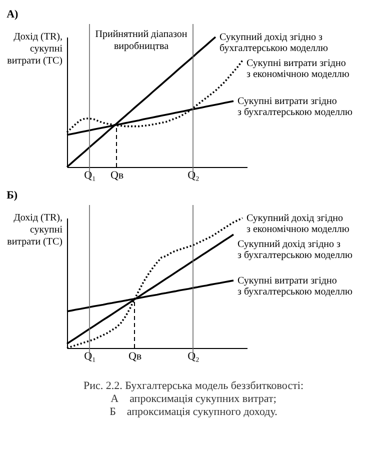 Image resolution: width=387 pixels, height=457 pixels. What do you see at coordinates (12, 196) in the screenshot?
I see `chart-title: Б)` at bounding box center [12, 196].